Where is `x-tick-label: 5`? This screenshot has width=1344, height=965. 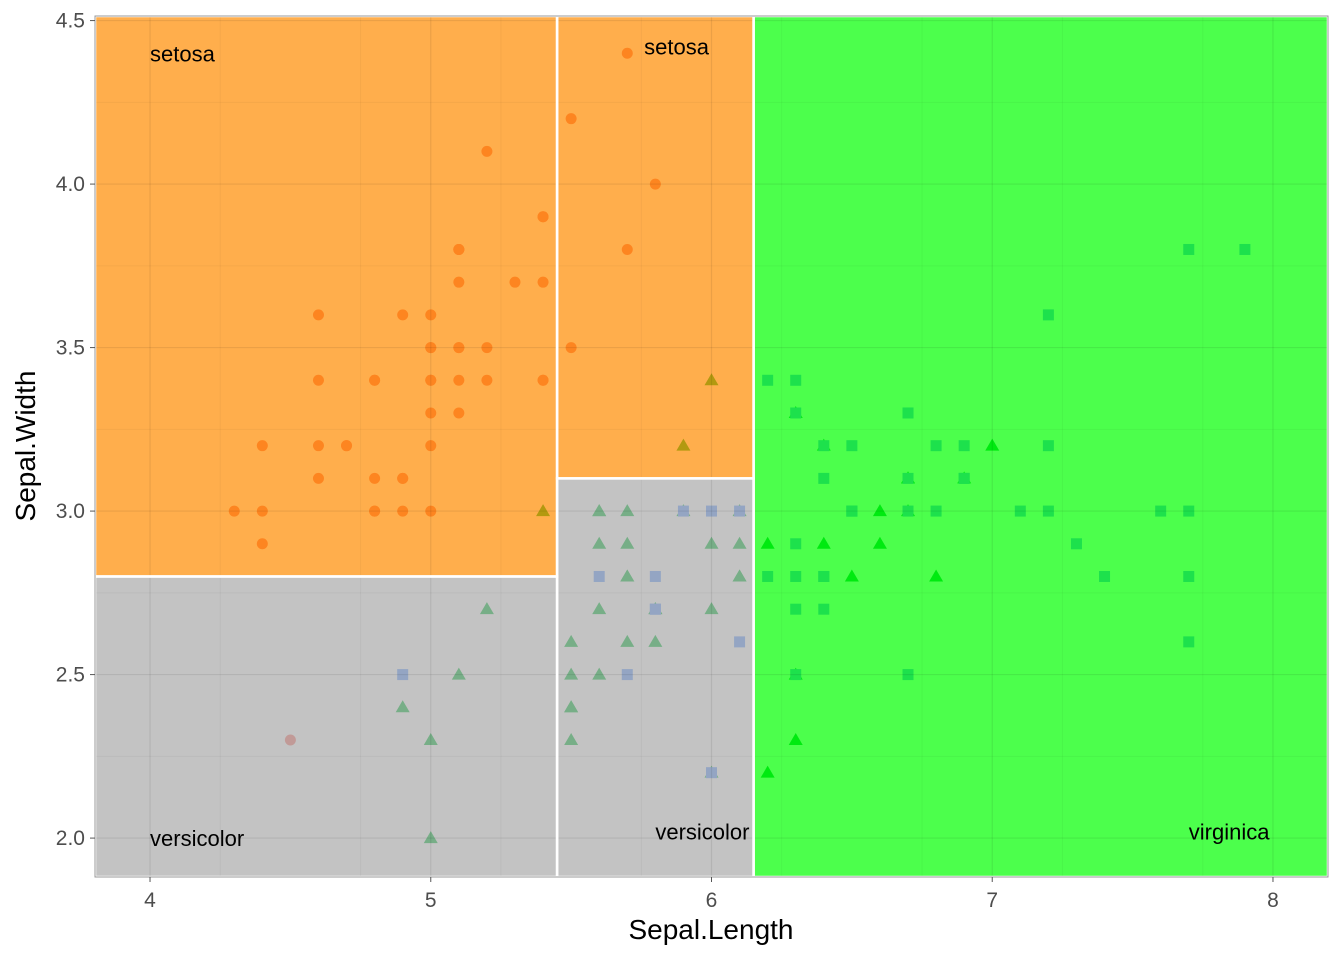 x-tick-label: 5 is located at coordinates (431, 900).